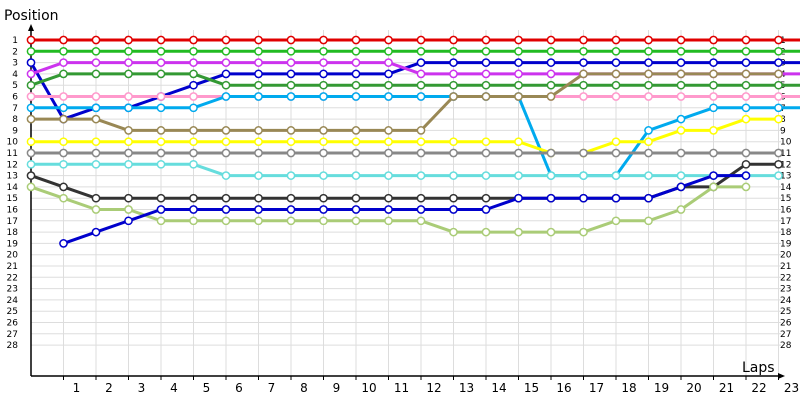  I want to click on x-tick-label: 5, so click(207, 388).